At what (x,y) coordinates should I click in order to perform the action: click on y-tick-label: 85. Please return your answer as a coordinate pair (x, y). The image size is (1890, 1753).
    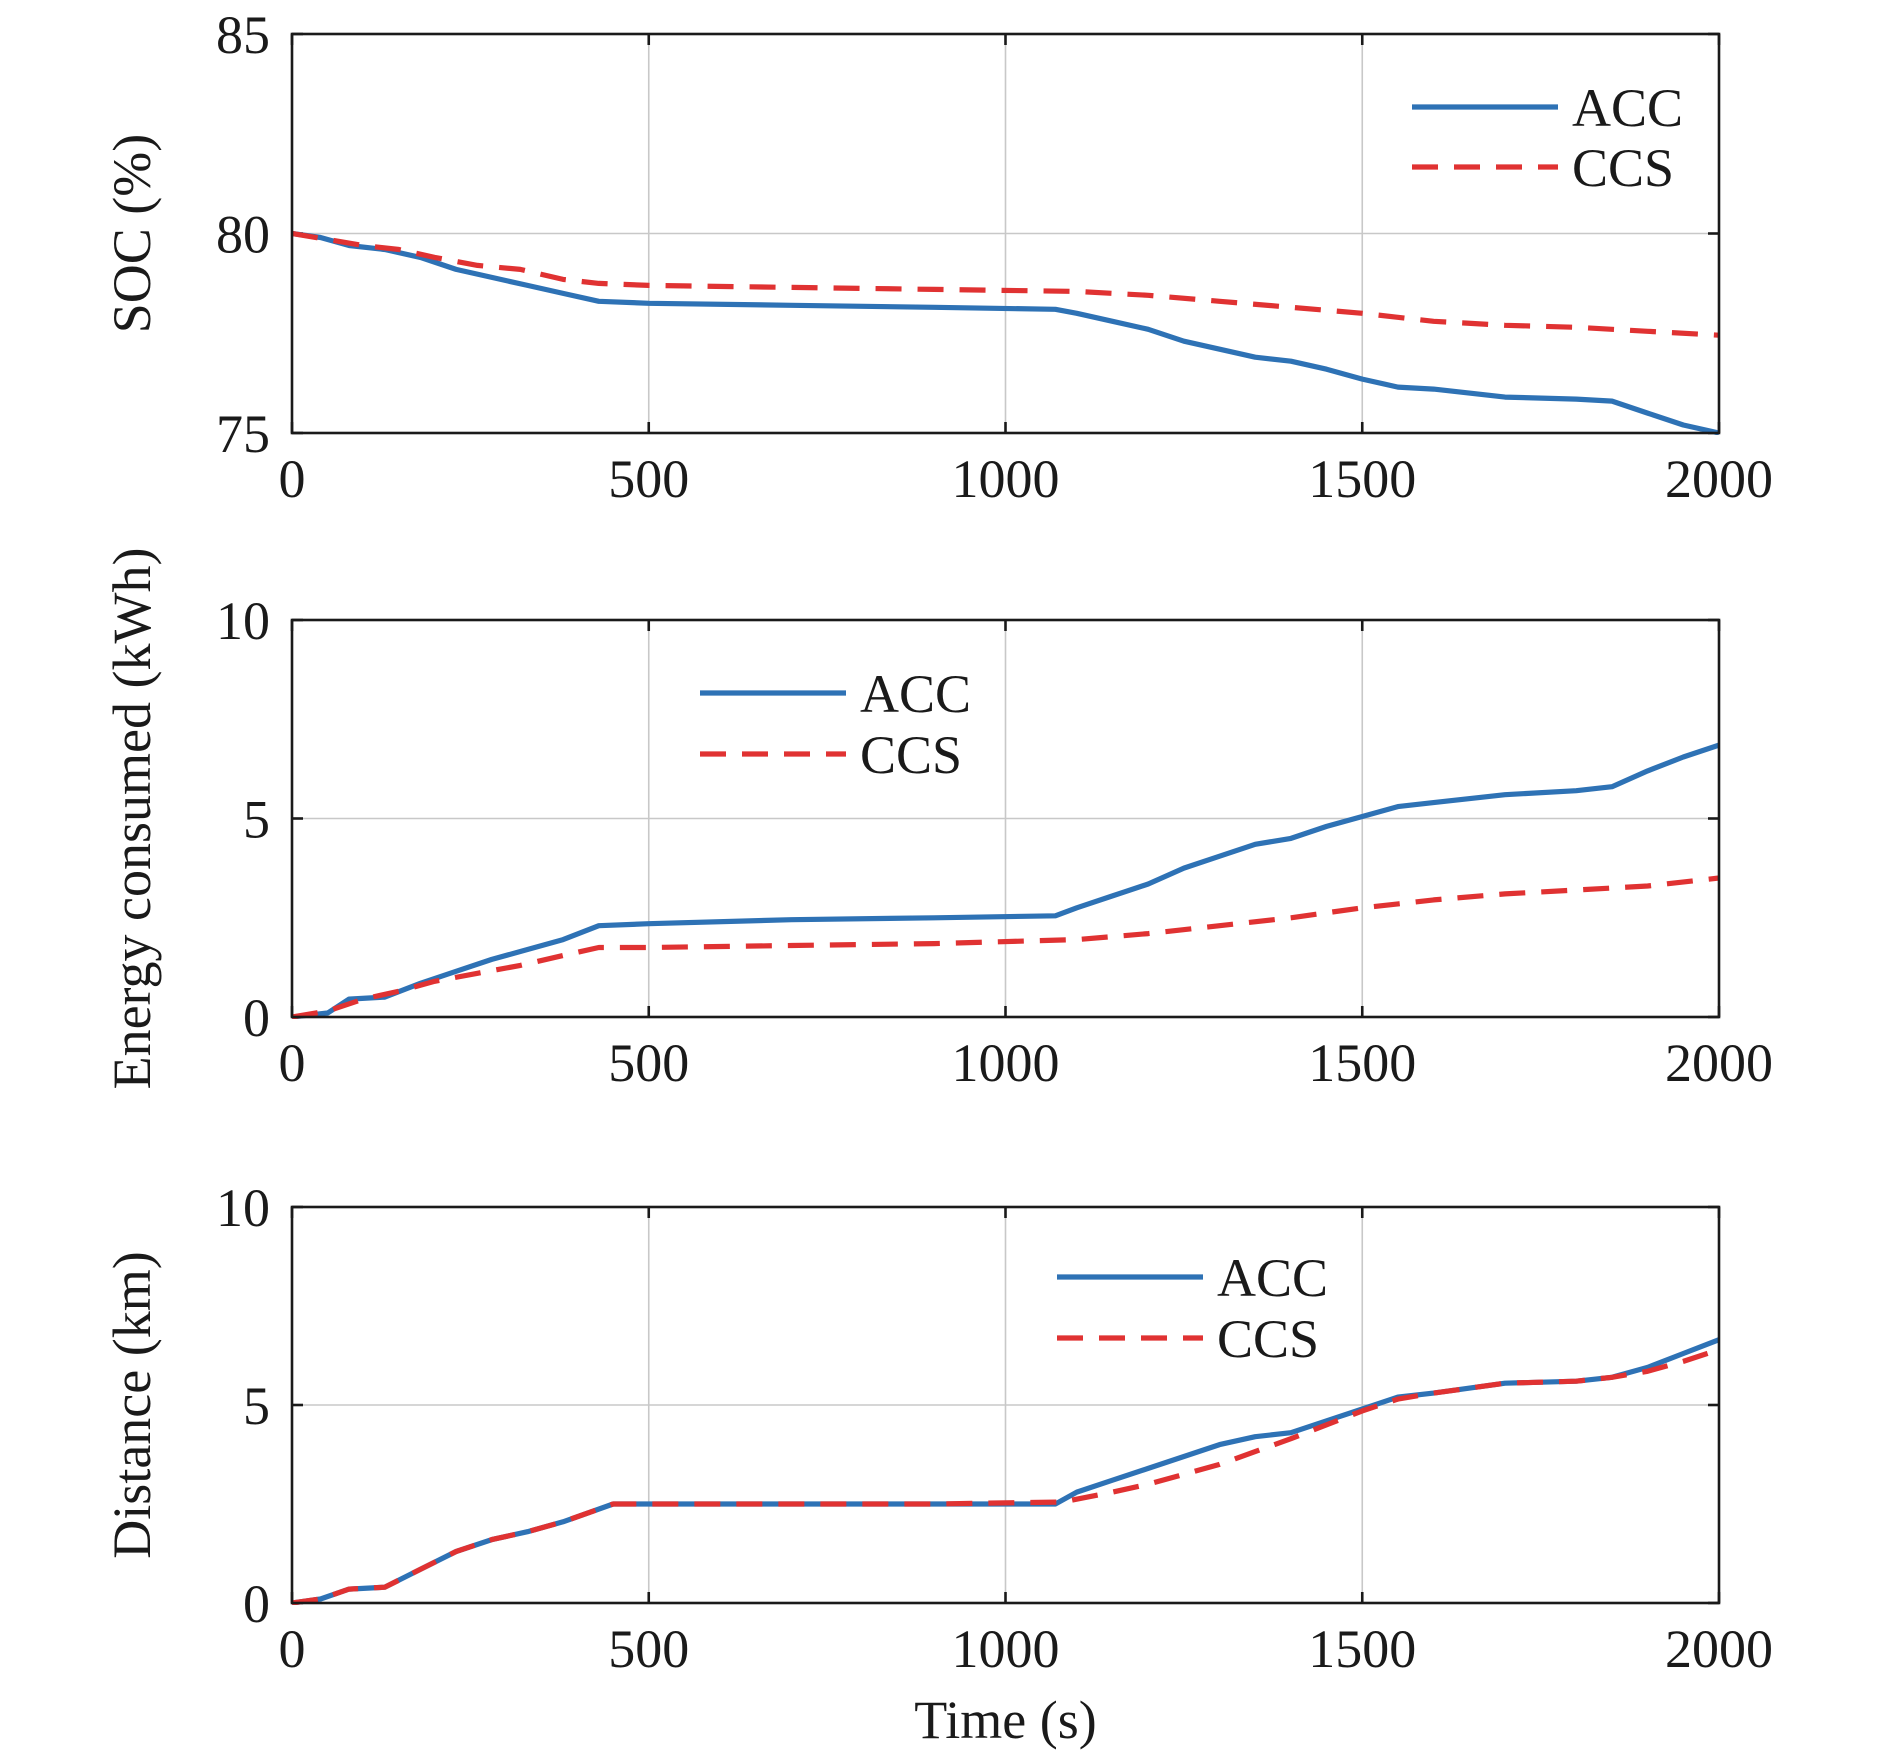
    Looking at the image, I should click on (243, 35).